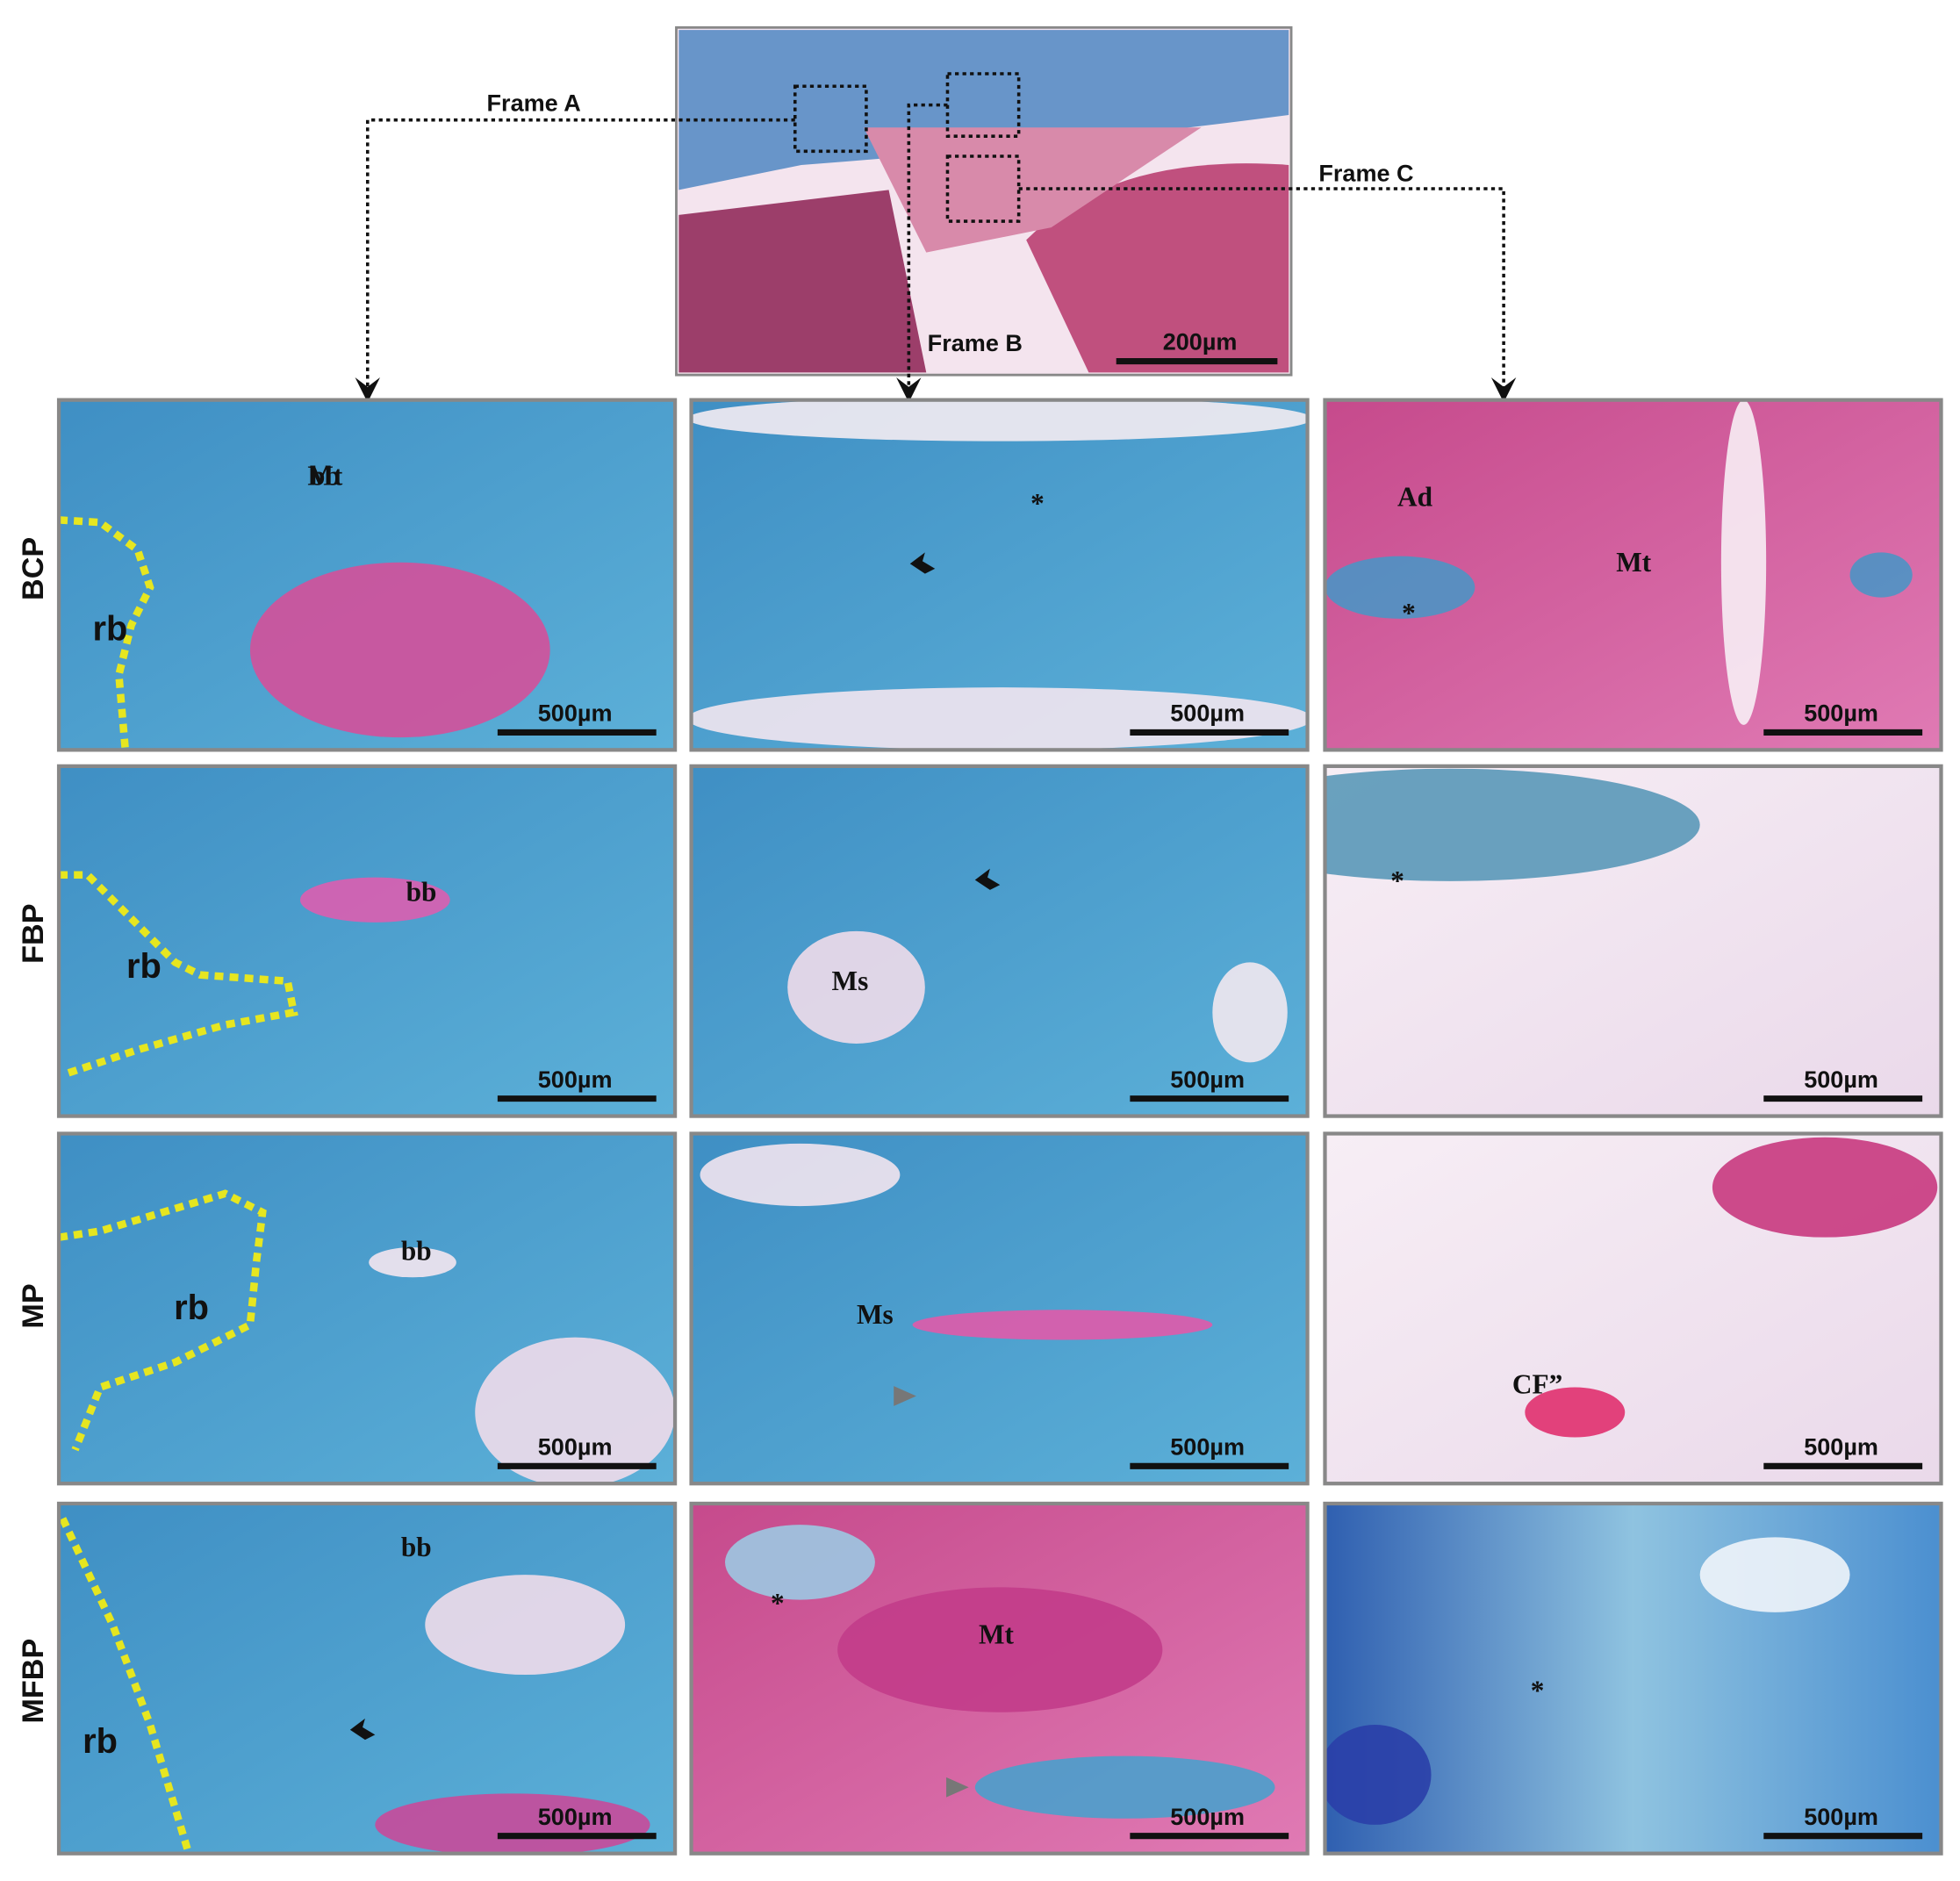 The width and height of the screenshot is (1960, 1881). I want to click on micrograph-panel: Ad Mt * 500µm, so click(1633, 575).